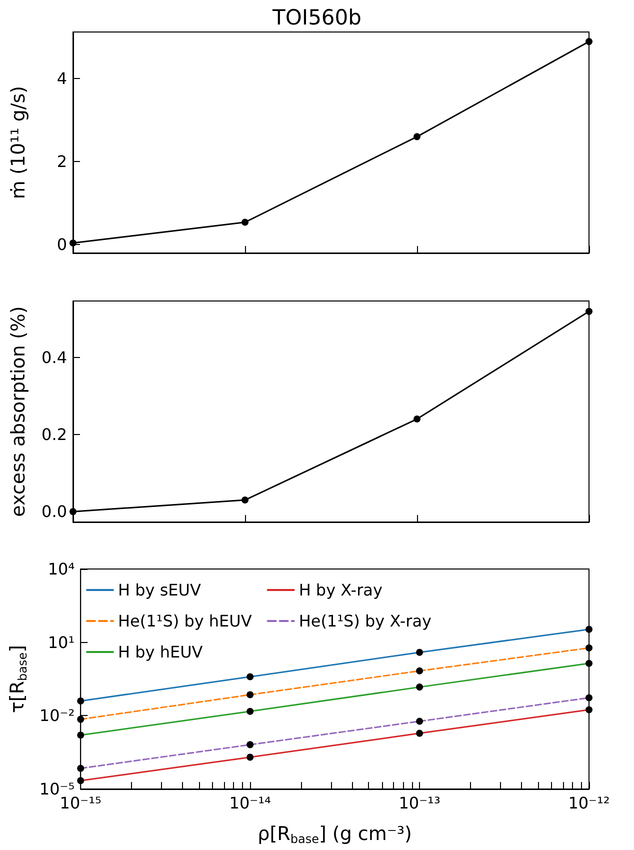 This screenshot has height=850, width=634. I want to click on x-tick-label: 10⁻¹⁴, so click(250, 803).